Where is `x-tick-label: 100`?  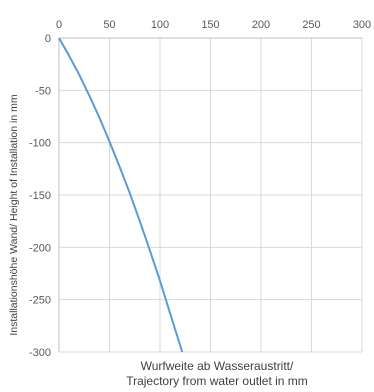
x-tick-label: 100 is located at coordinates (160, 25).